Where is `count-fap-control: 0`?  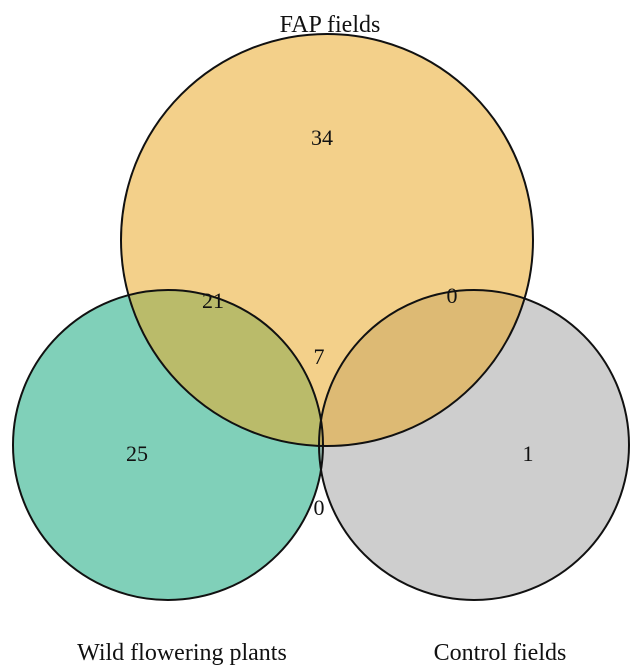
count-fap-control: 0 is located at coordinates (452, 295).